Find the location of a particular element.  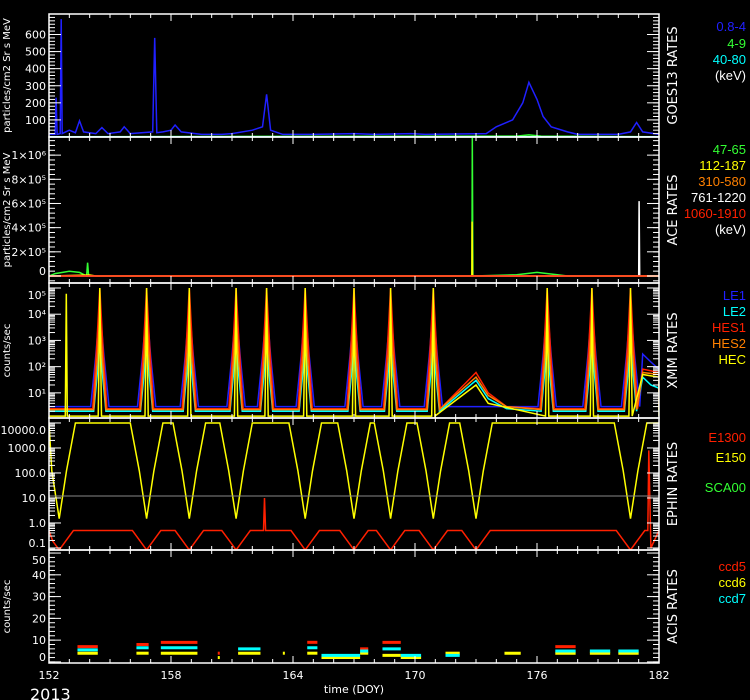

y-tick-label: 100 is located at coordinates (35, 120).